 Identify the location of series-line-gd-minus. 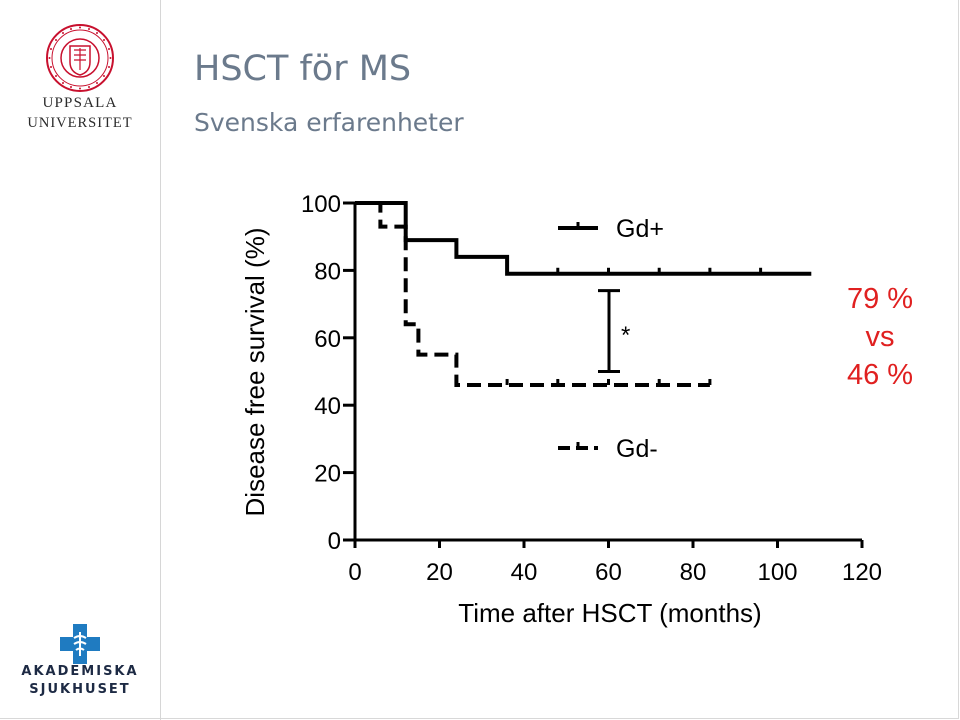
(532, 294).